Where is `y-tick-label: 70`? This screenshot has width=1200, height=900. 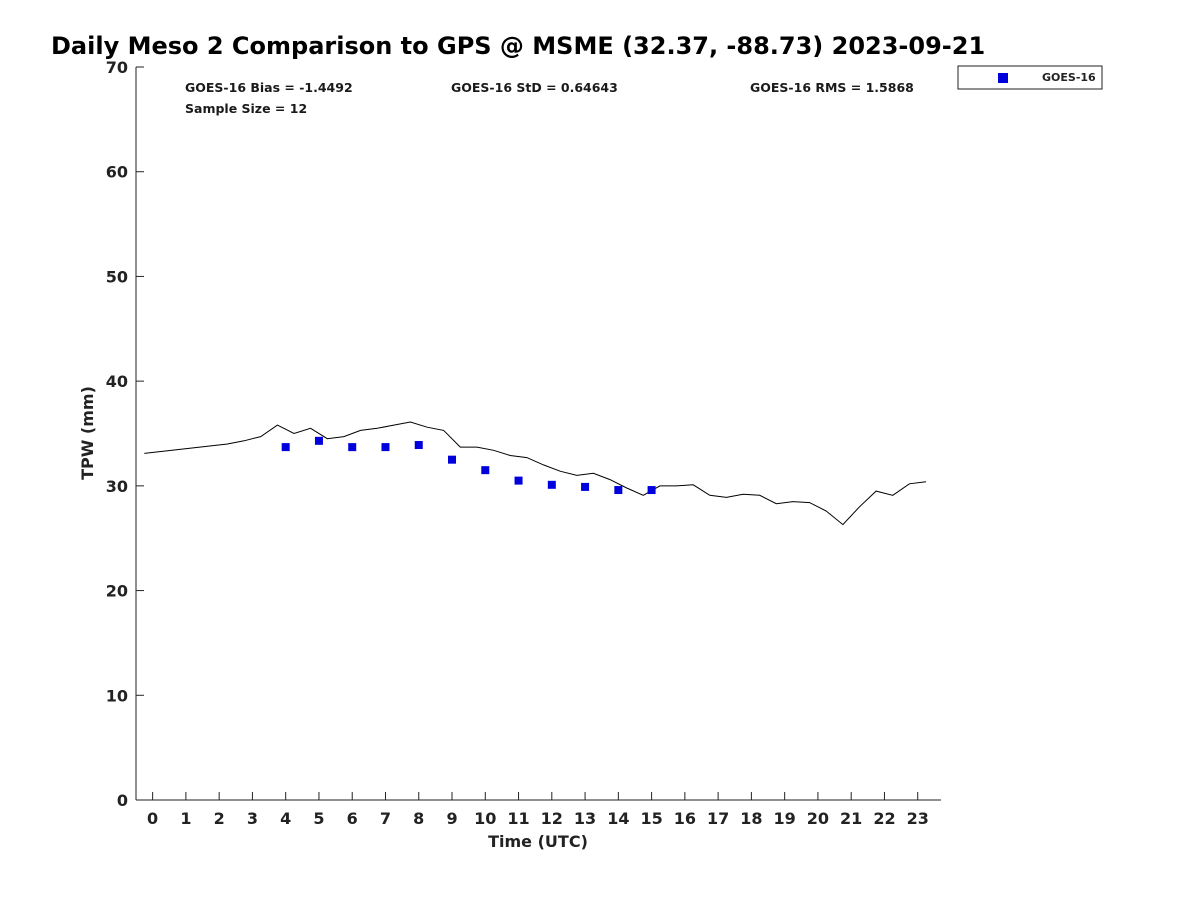
y-tick-label: 70 is located at coordinates (117, 67).